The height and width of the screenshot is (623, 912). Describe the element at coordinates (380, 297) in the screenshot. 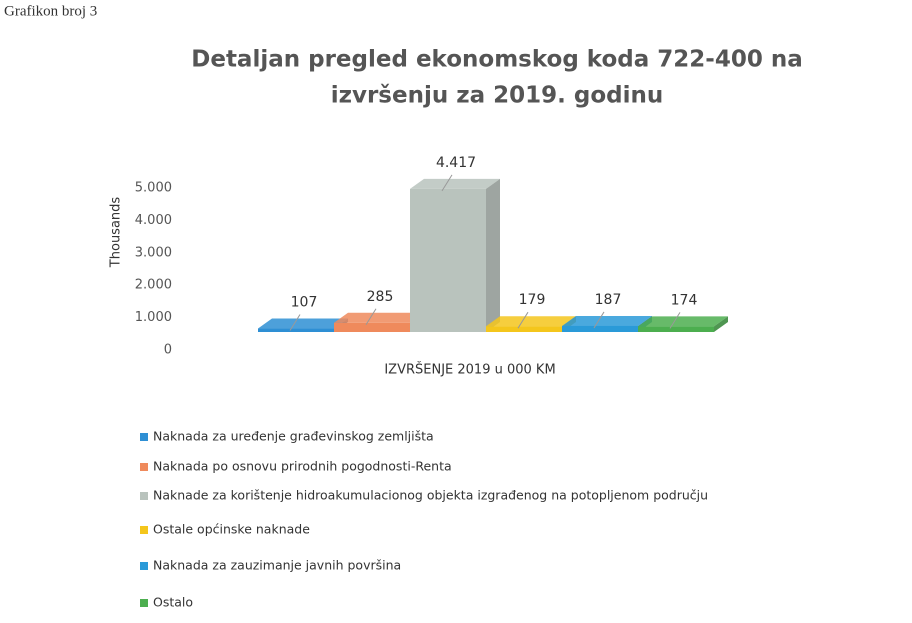

I see `value-label: 285` at that location.